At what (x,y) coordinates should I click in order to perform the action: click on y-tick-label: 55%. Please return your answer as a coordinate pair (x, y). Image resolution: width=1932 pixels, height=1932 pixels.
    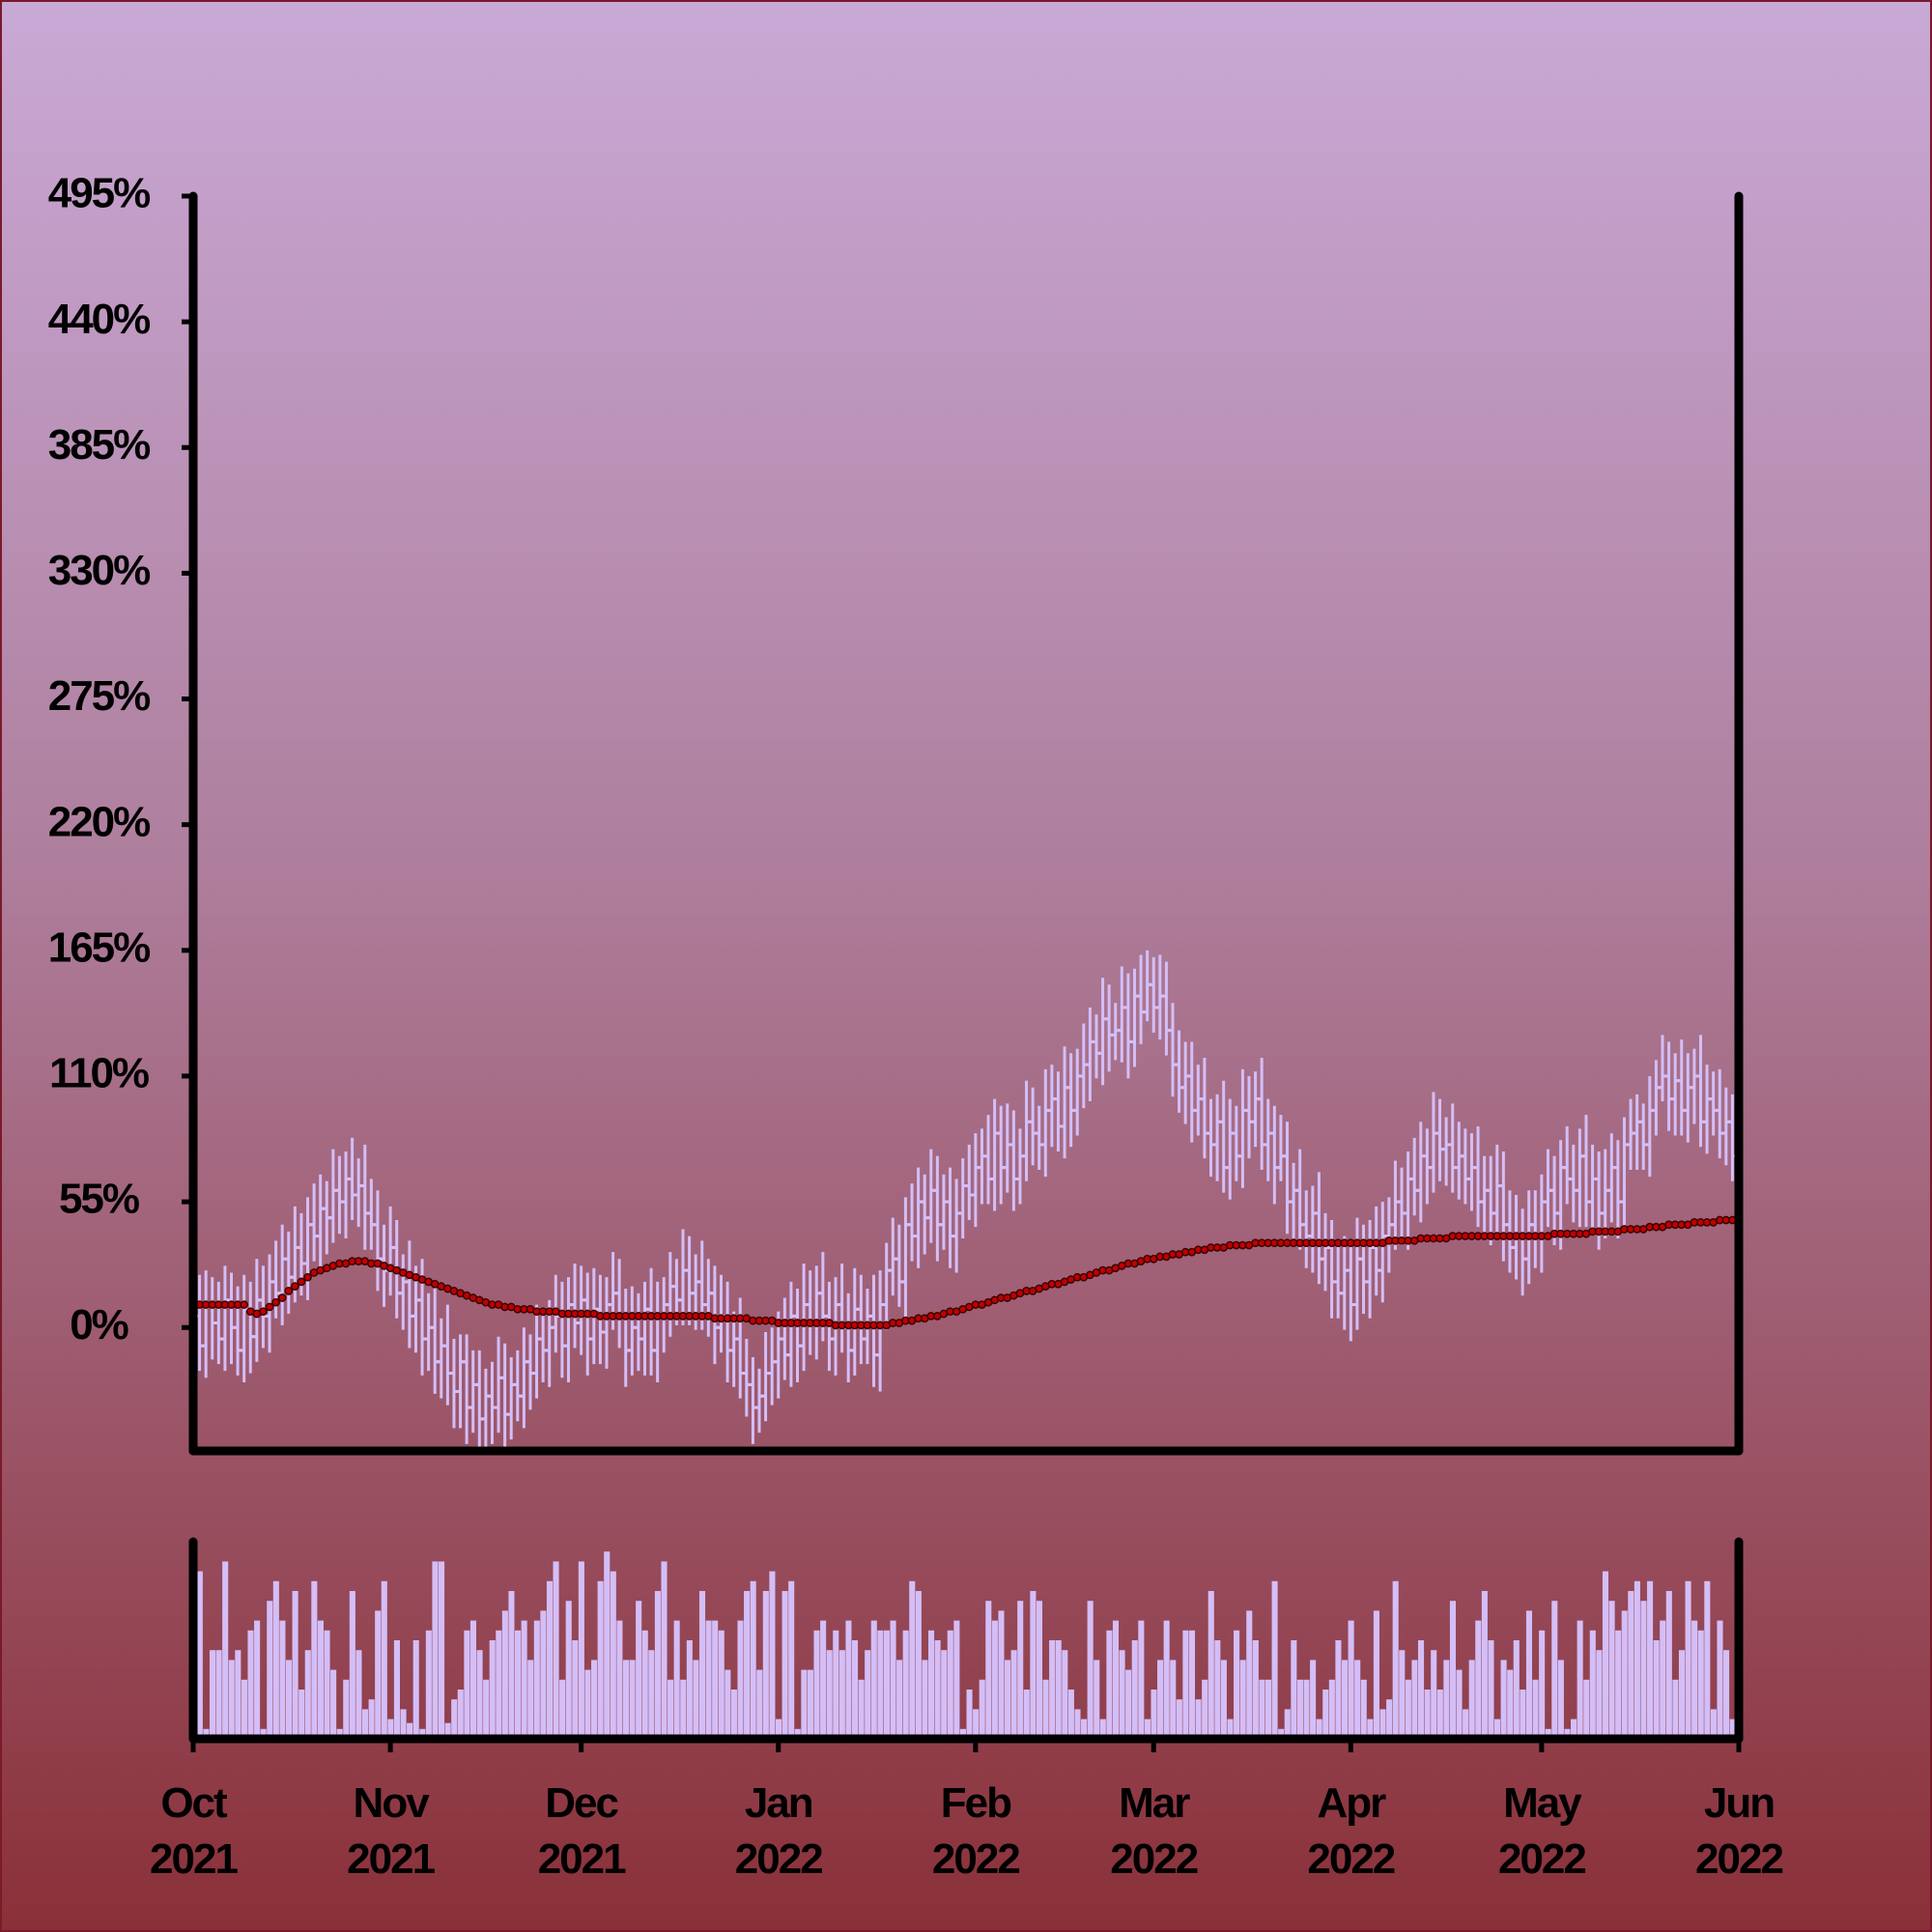
    Looking at the image, I should click on (99, 1199).